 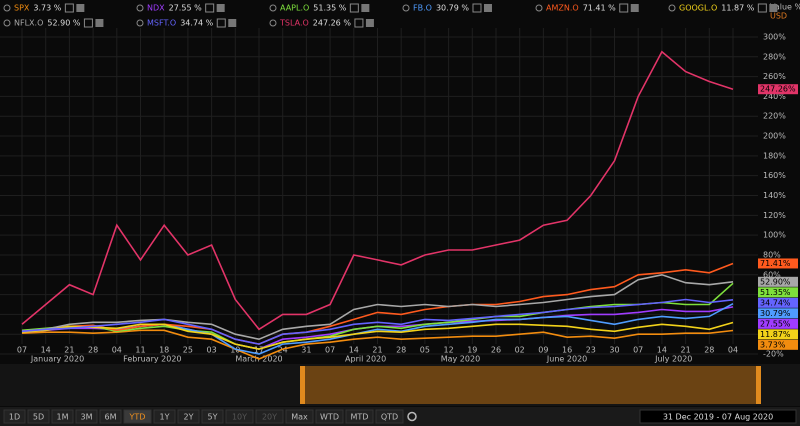 What do you see at coordinates (772, 254) in the screenshot?
I see `y-tick-label: 80%` at bounding box center [772, 254].